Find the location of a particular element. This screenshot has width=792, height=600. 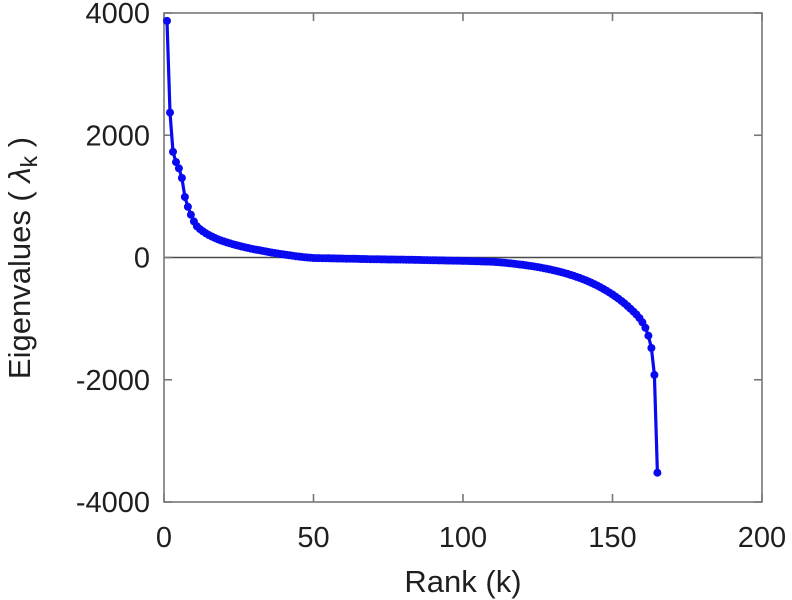

x-axis-label: Rank (k) is located at coordinates (462, 581).